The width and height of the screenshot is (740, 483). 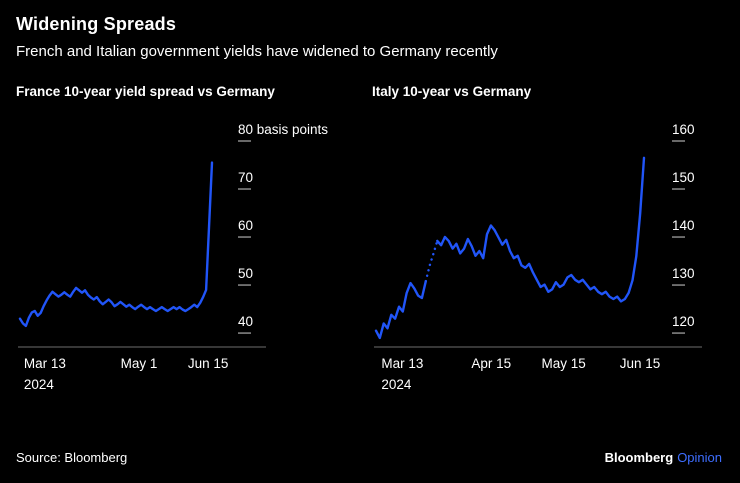 I want to click on y-tick-label: 50, so click(x=245, y=273).